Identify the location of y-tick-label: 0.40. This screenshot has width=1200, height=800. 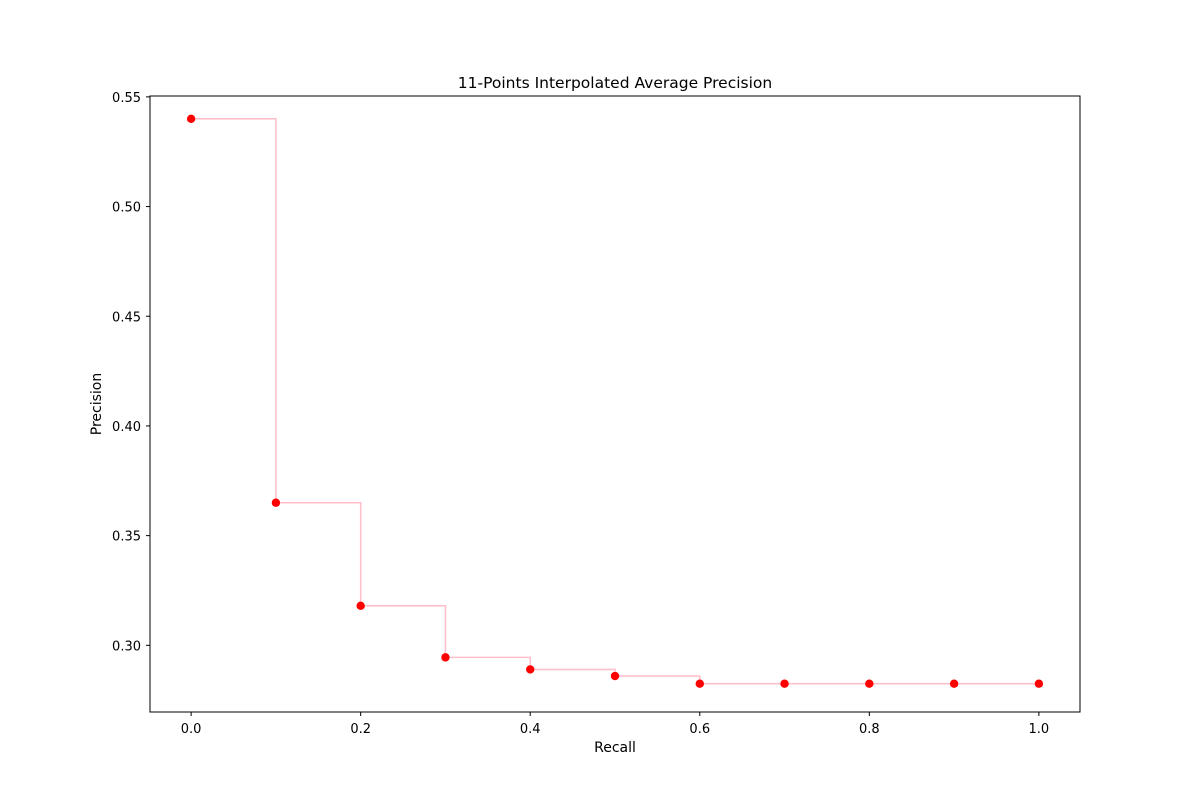
(126, 427).